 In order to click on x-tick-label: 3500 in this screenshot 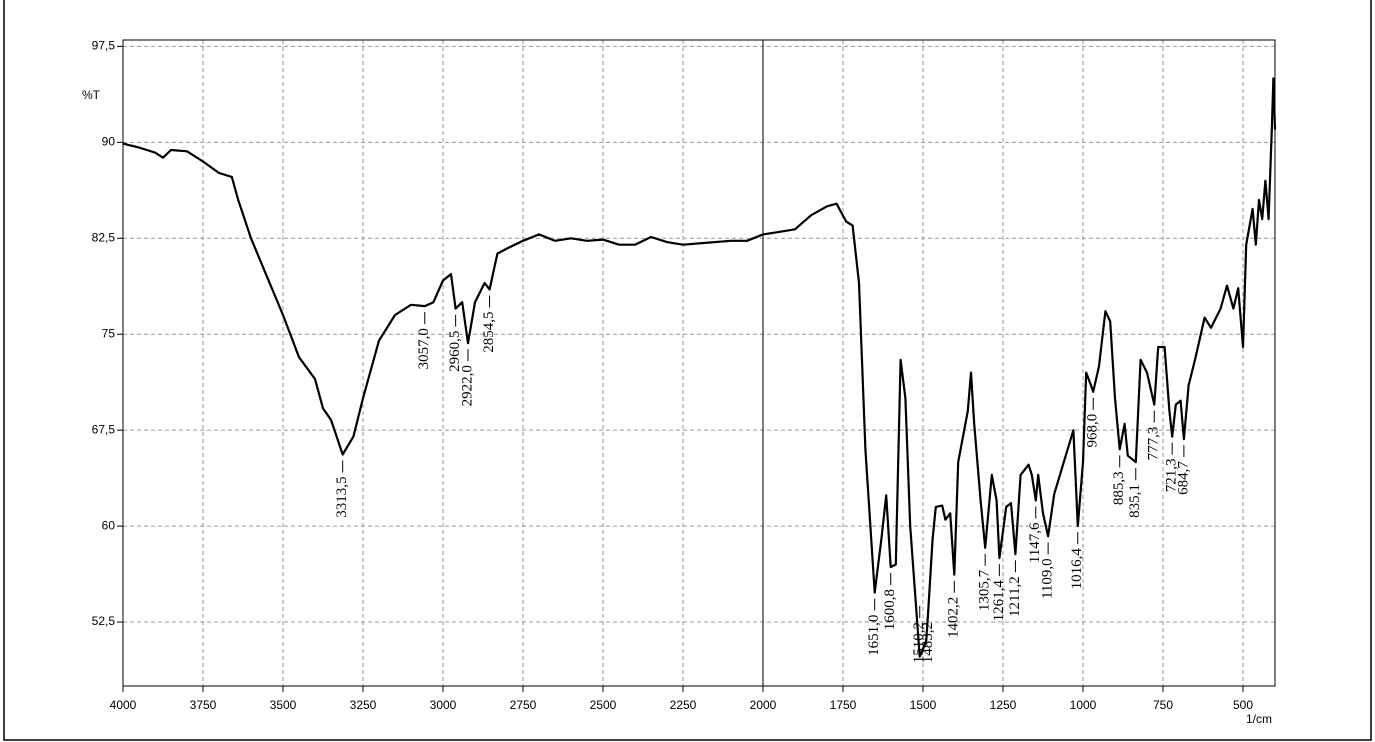, I will do `click(283, 705)`.